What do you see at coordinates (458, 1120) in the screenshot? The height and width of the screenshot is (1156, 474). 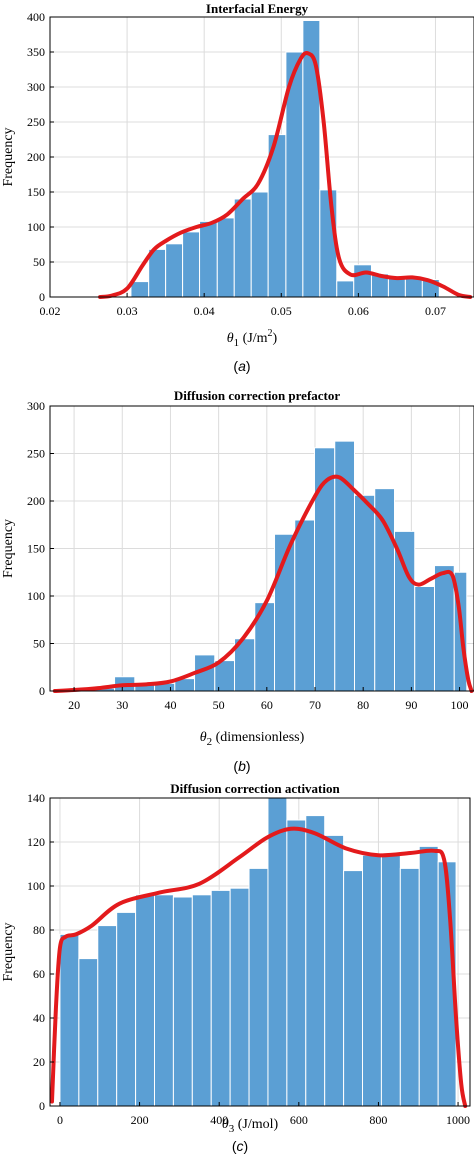 I see `x-tick-label: 1000` at bounding box center [458, 1120].